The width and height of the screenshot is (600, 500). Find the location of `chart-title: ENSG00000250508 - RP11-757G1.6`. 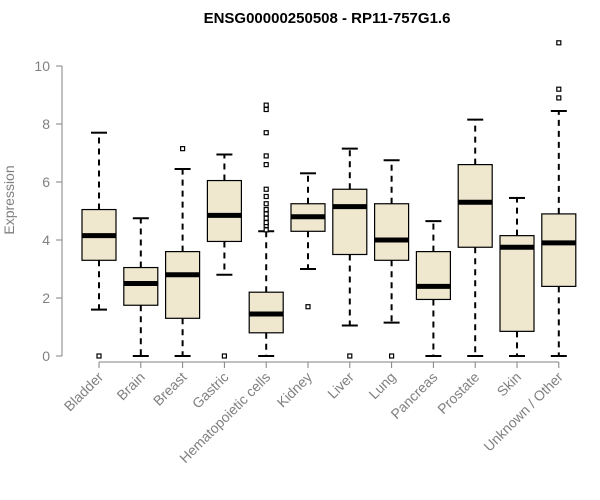

chart-title: ENSG00000250508 - RP11-757G1.6 is located at coordinates (327, 18).